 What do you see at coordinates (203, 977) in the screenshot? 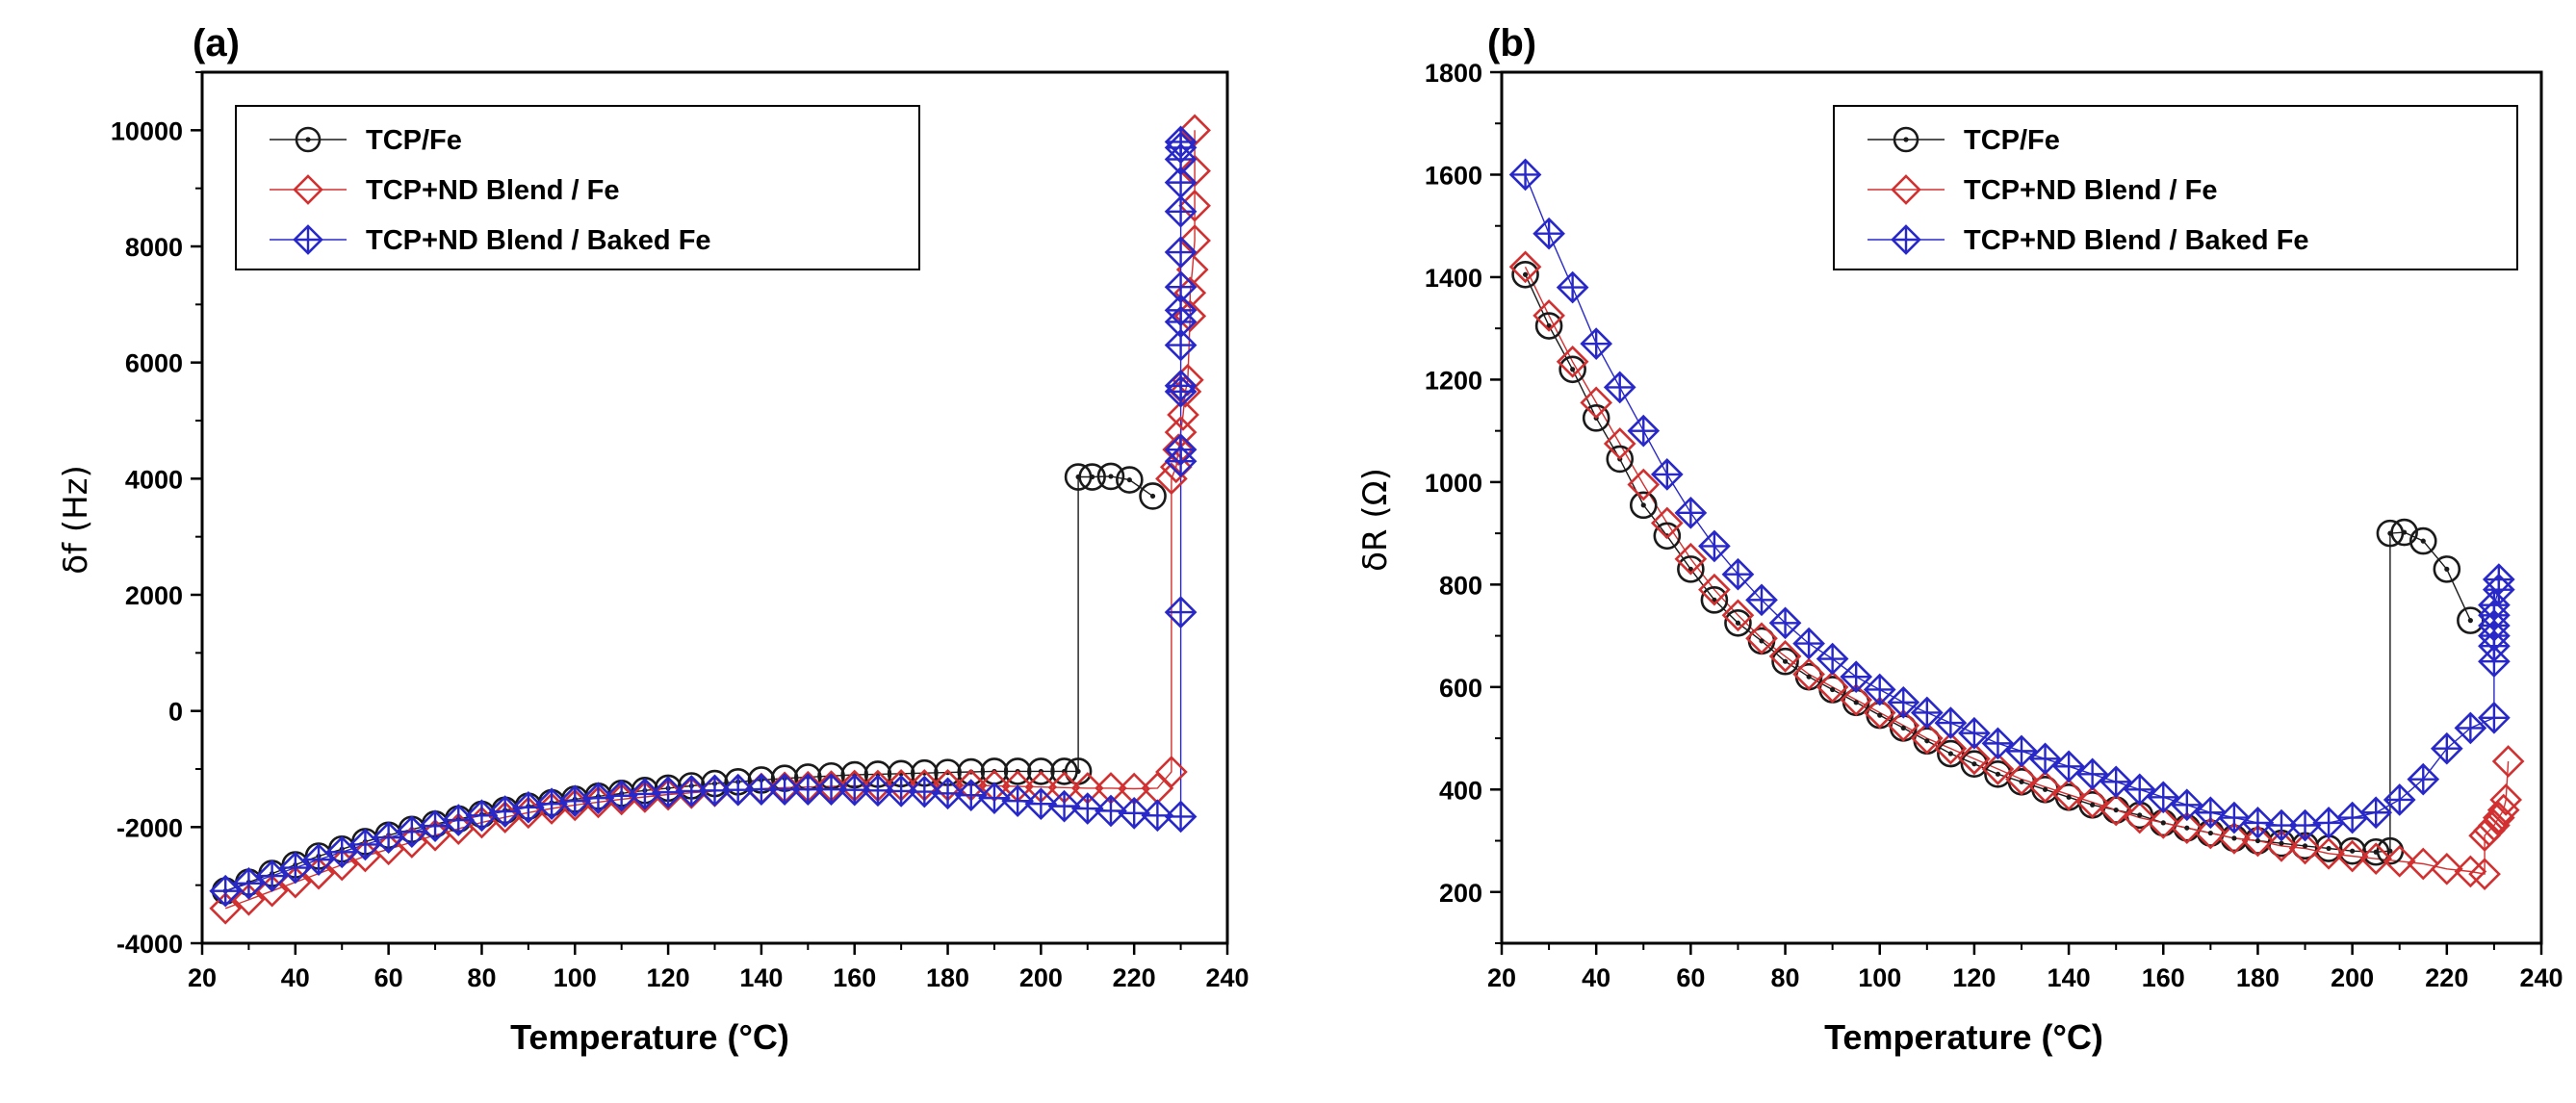
I see `panel-a-x-tick-label: 20` at bounding box center [203, 977].